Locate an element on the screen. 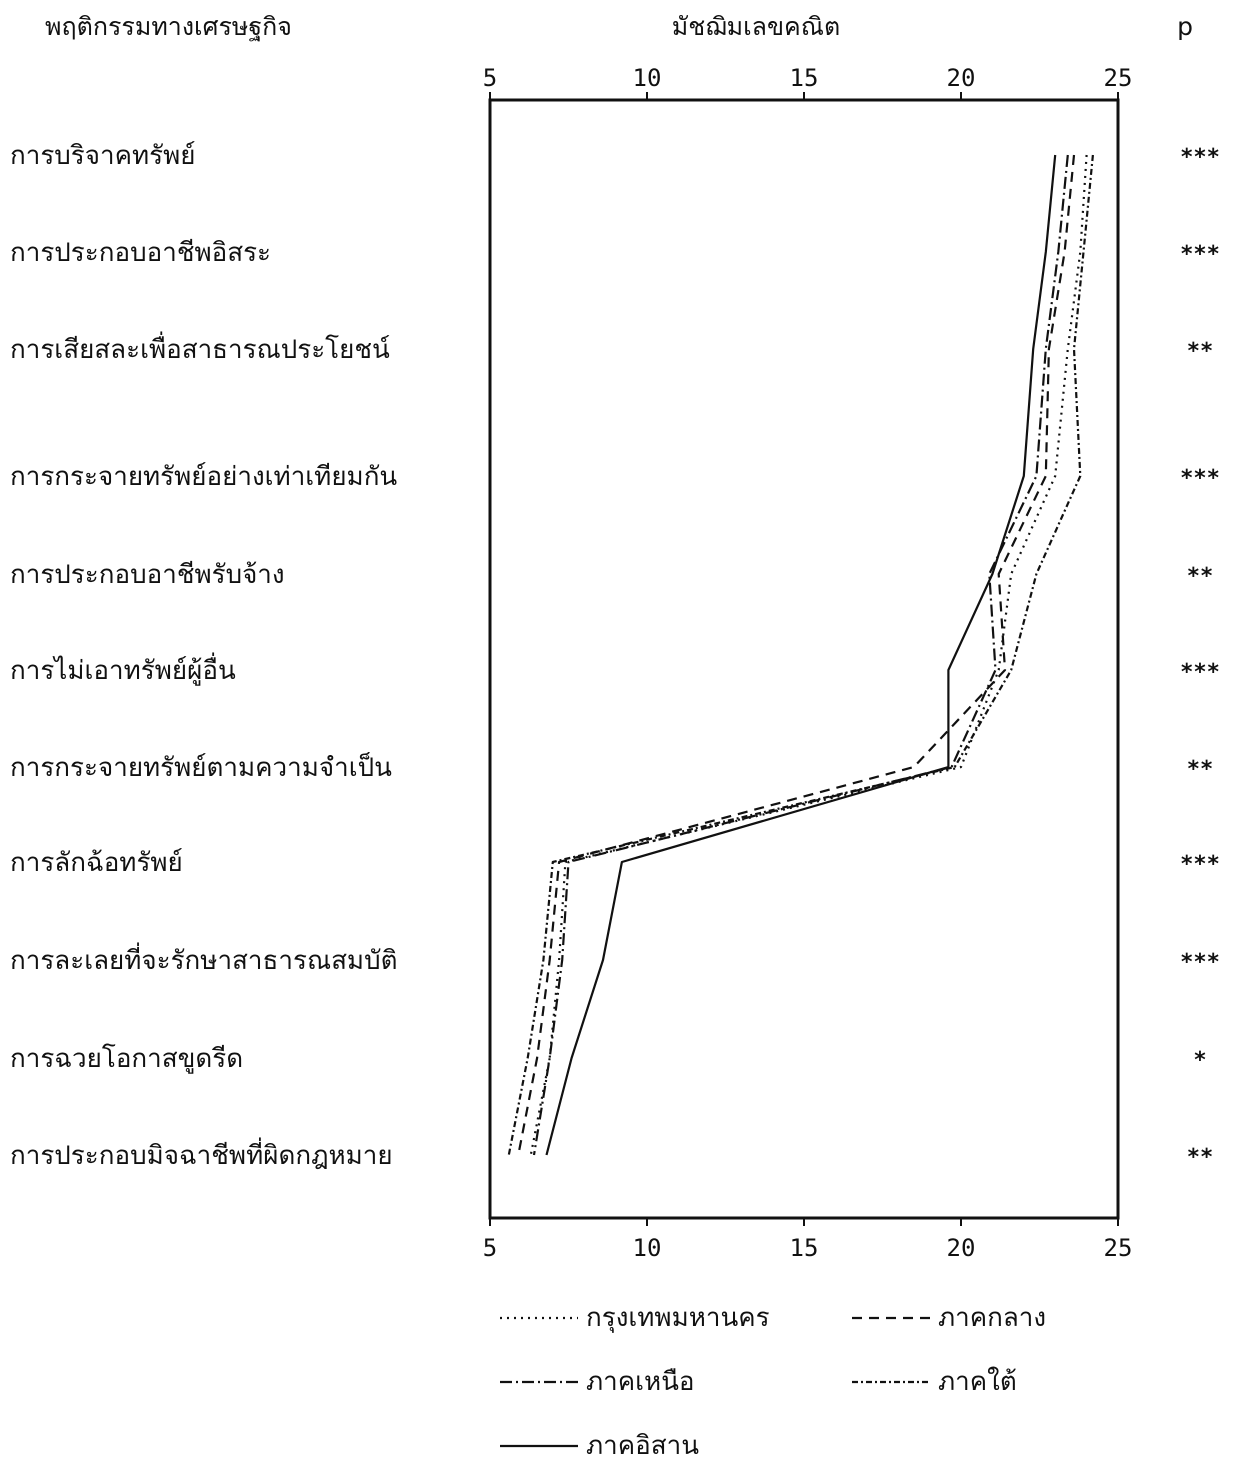 This screenshot has width=1239, height=1458. category-label: การประกอบมิจฉาชีพที่ผิดกฎหมาย is located at coordinates (201, 1154).